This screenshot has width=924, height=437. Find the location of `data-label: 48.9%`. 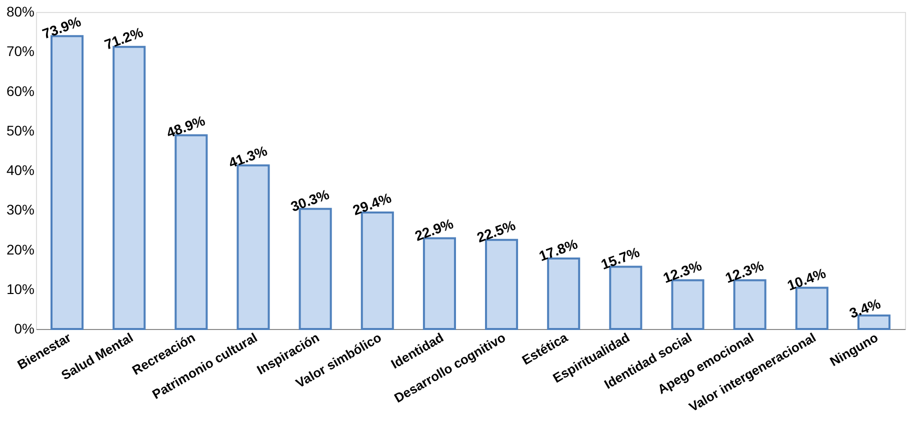

data-label: 48.9% is located at coordinates (186, 126).